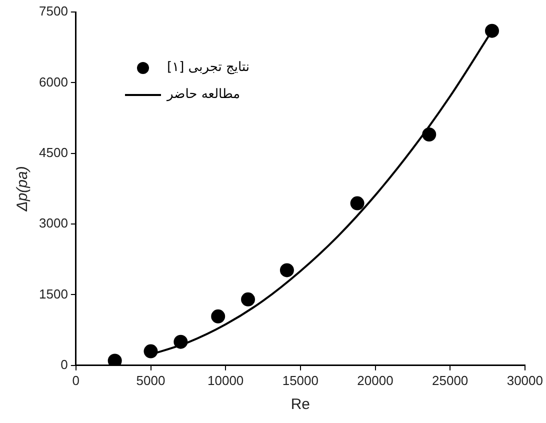 The image size is (546, 423). What do you see at coordinates (53, 11) in the screenshot?
I see `y-tick-label: 7500` at bounding box center [53, 11].